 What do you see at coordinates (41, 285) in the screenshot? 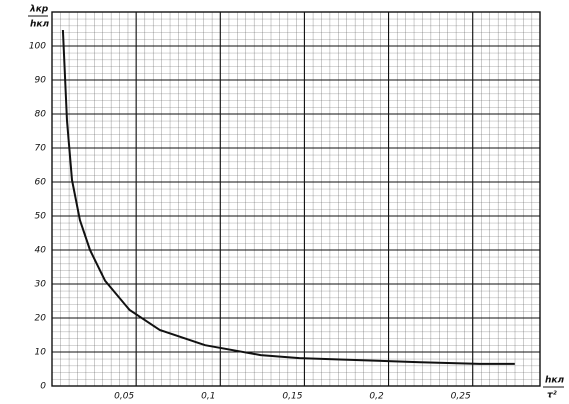
I see `y-tick-label: 30` at bounding box center [41, 285].